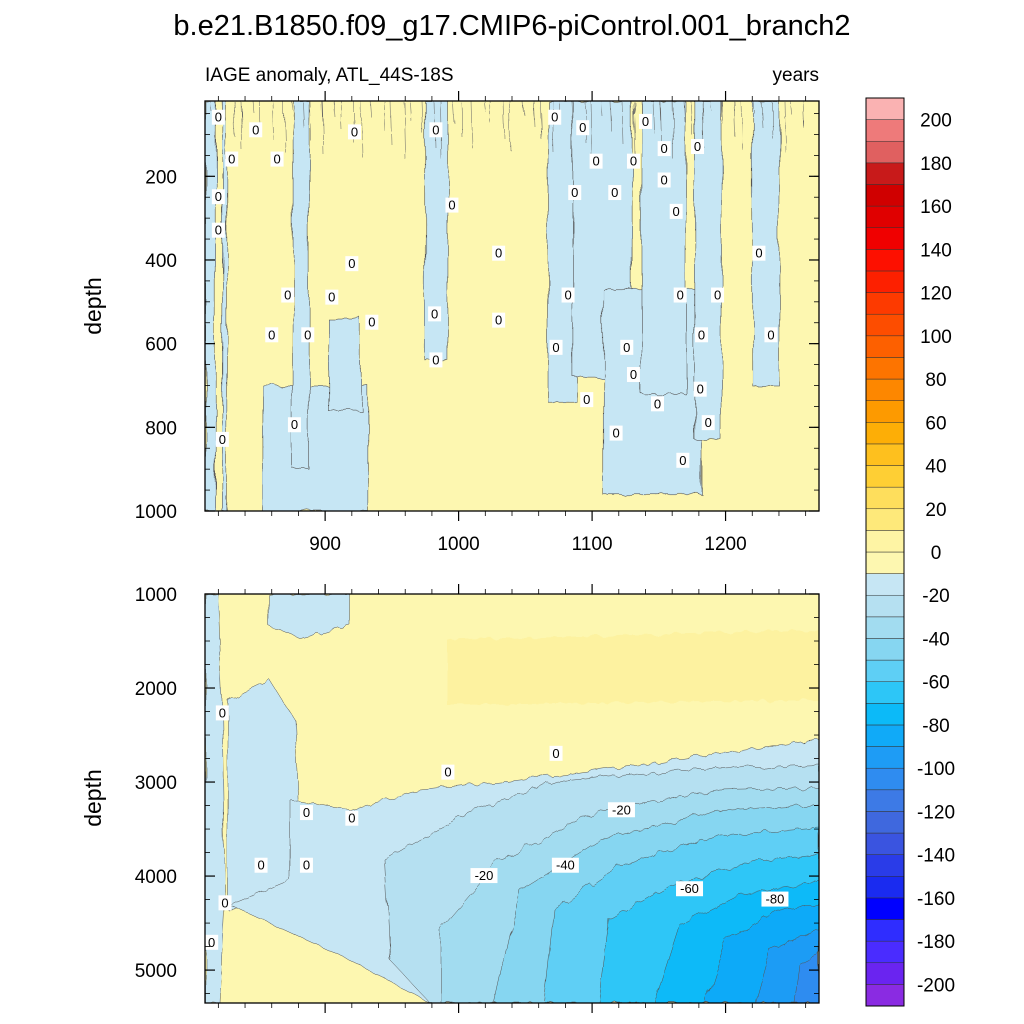 The image size is (1024, 1024). Describe the element at coordinates (93, 798) in the screenshot. I see `lower-y-axis-label: depth` at that location.